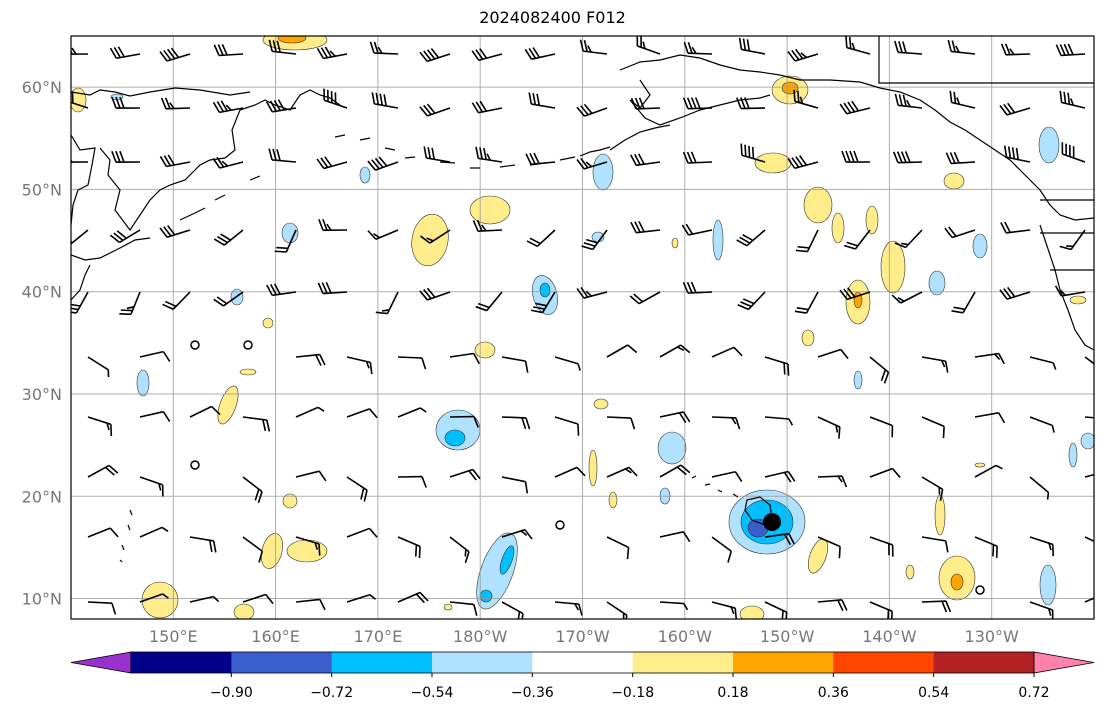  What do you see at coordinates (173, 636) in the screenshot?
I see `lon-tick-label: 150°E` at bounding box center [173, 636].